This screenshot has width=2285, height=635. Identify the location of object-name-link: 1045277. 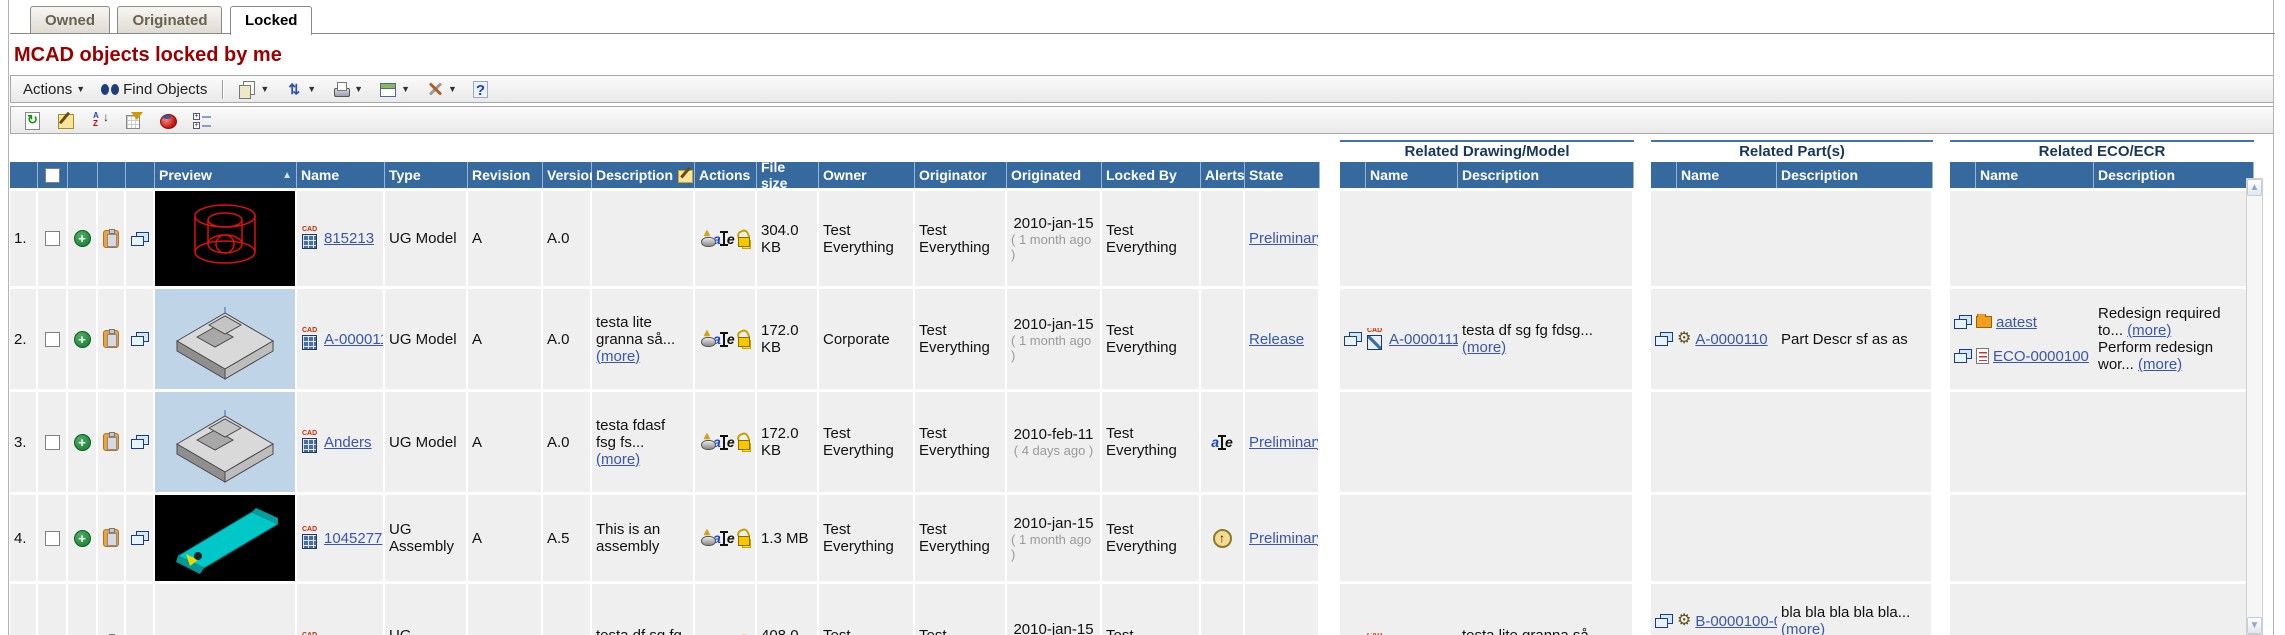
(353, 538).